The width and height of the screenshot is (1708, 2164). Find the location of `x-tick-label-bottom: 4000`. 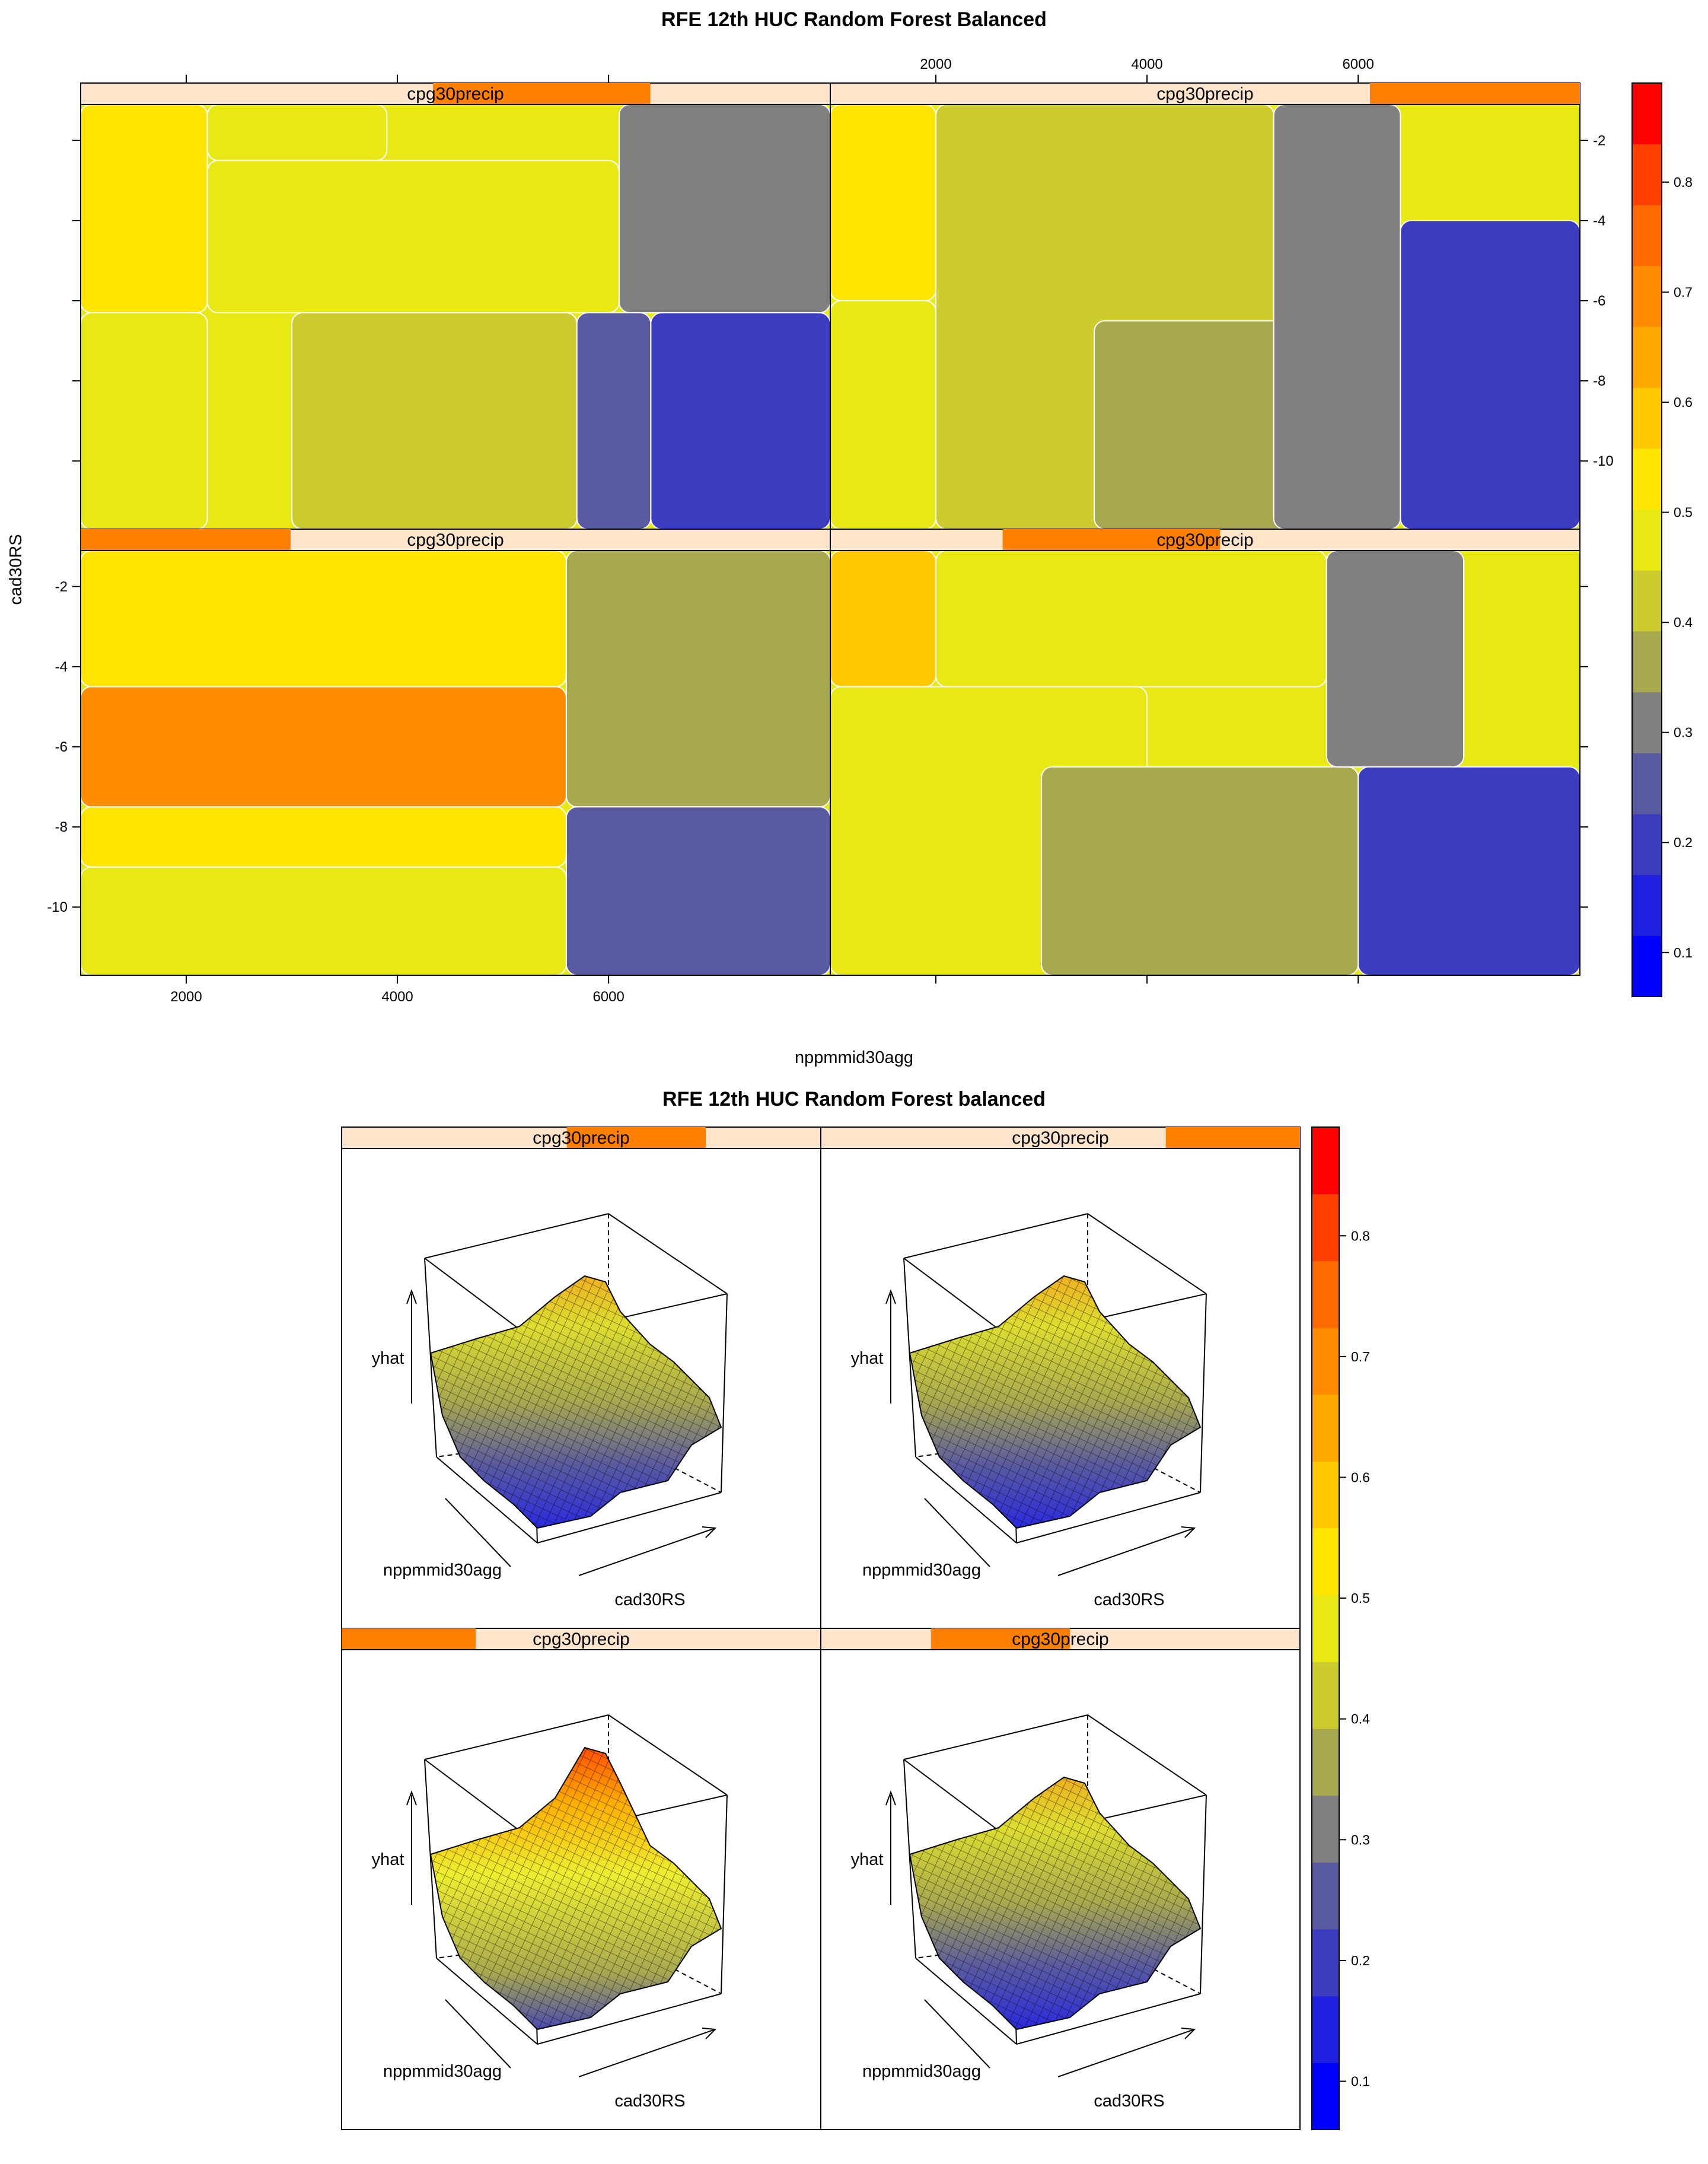

x-tick-label-bottom: 4000 is located at coordinates (397, 997).